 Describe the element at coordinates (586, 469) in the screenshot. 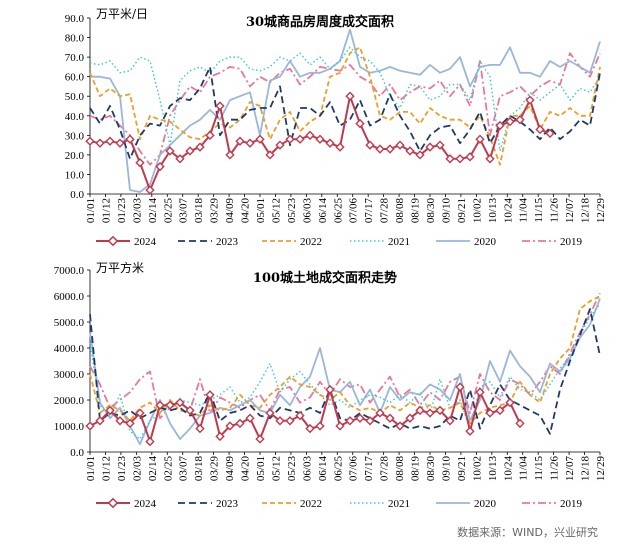

I see `x-tick-label: 12/18` at that location.